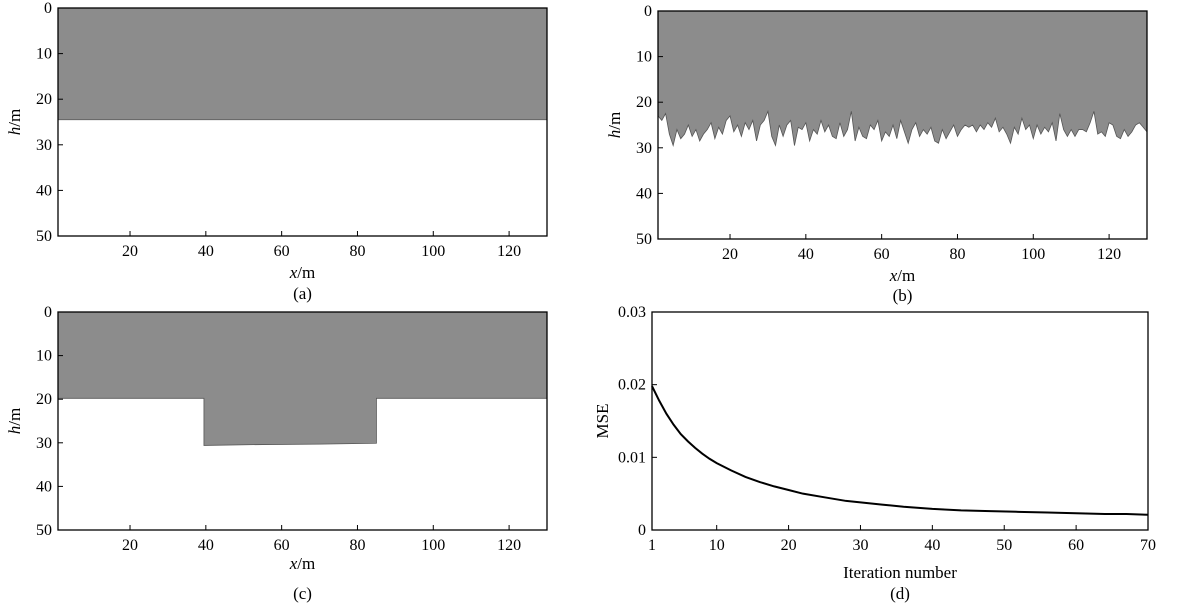 The height and width of the screenshot is (610, 1177). I want to click on panel-label-b: (b), so click(903, 295).